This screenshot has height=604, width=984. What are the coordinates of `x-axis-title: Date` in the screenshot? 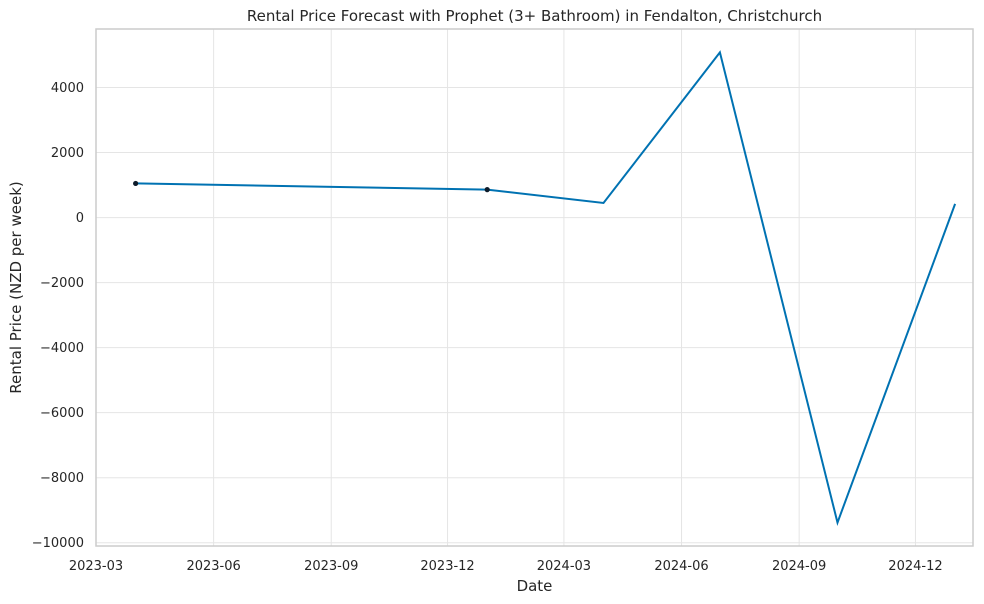 It's located at (535, 586).